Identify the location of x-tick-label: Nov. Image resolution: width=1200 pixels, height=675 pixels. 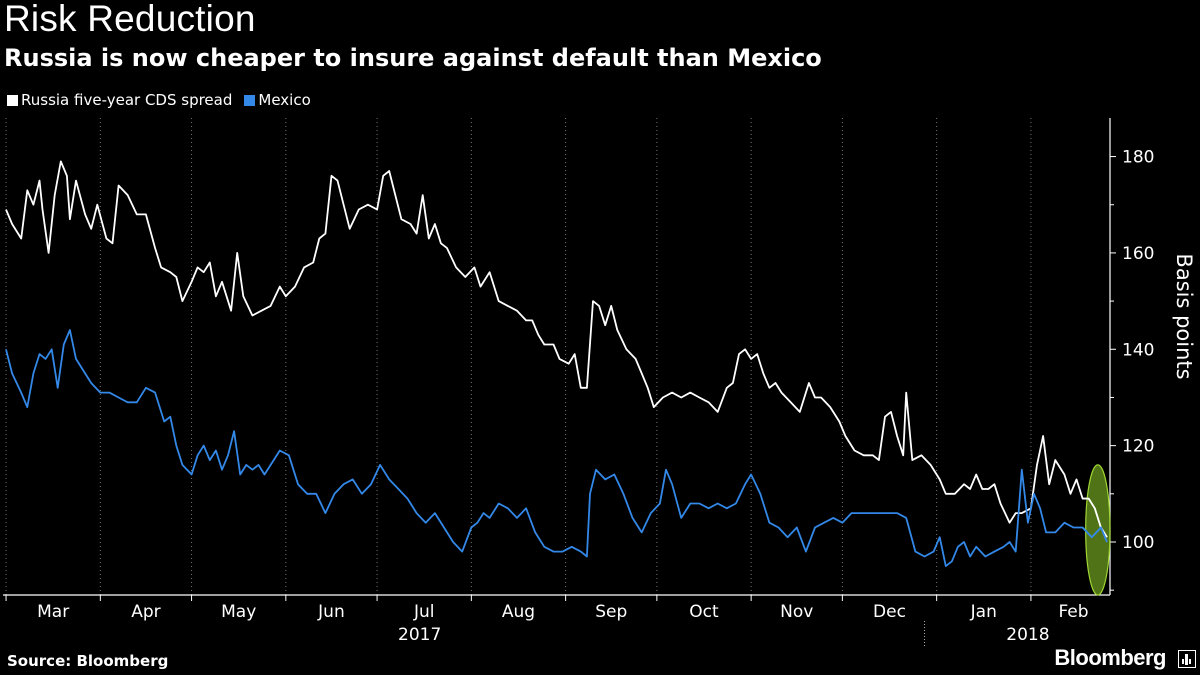
(796, 612).